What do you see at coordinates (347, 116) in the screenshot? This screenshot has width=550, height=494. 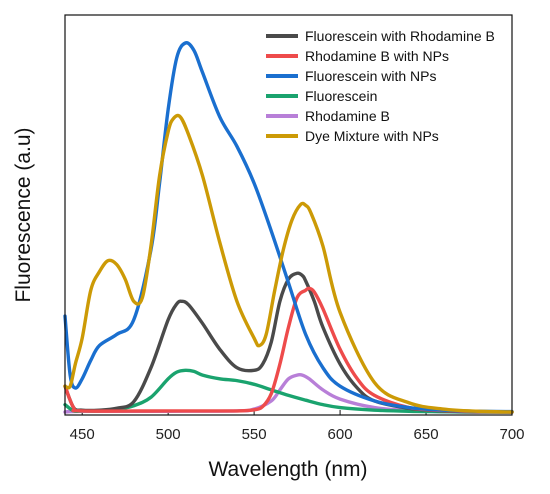 I see `legend-label: Rhodamine B` at bounding box center [347, 116].